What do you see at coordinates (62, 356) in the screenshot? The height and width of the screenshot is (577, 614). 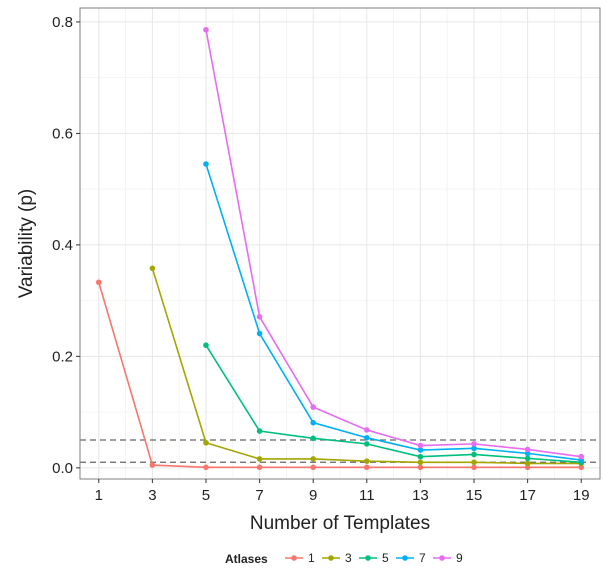 I see `y-tick-label: 0.2` at bounding box center [62, 356].